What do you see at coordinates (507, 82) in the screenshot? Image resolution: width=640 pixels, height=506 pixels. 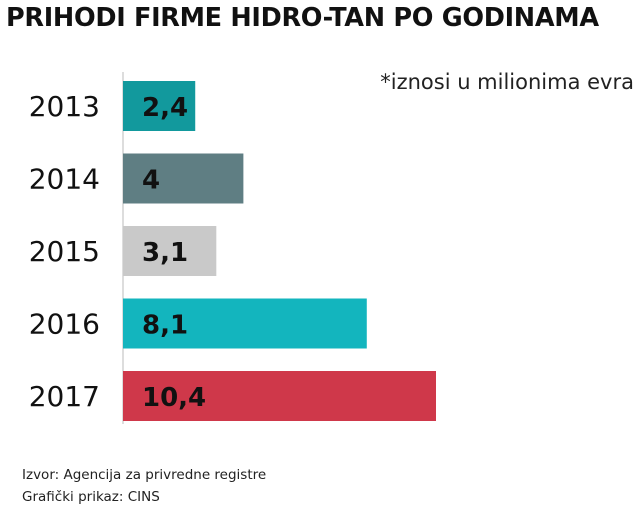 I see `units-note: *iznosi u milionima evra` at bounding box center [507, 82].